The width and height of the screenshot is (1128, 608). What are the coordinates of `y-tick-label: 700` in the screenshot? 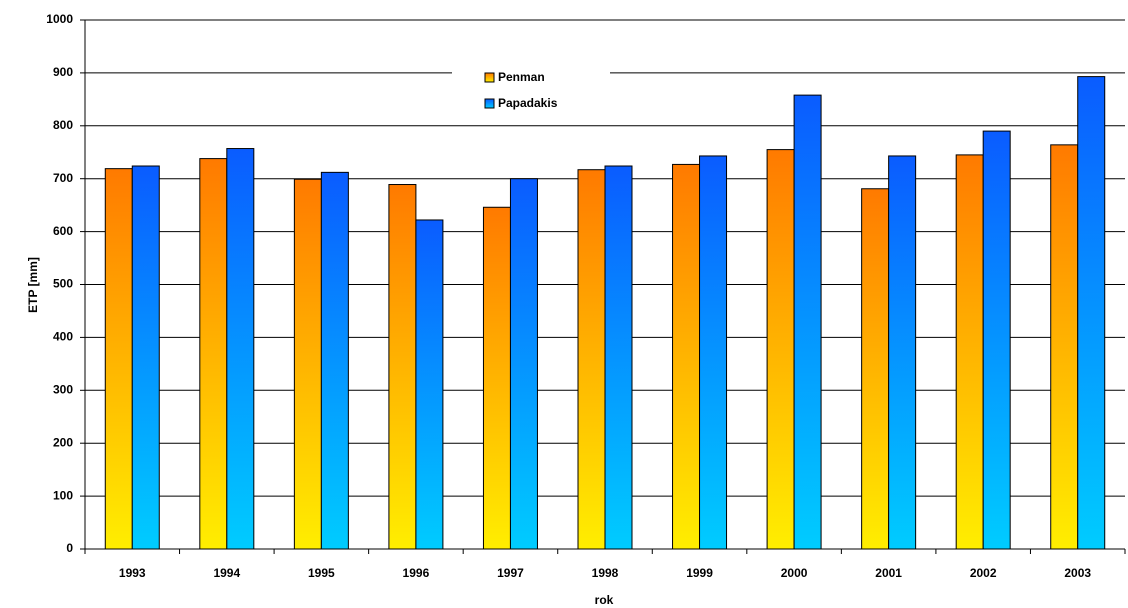 It's located at (63, 178).